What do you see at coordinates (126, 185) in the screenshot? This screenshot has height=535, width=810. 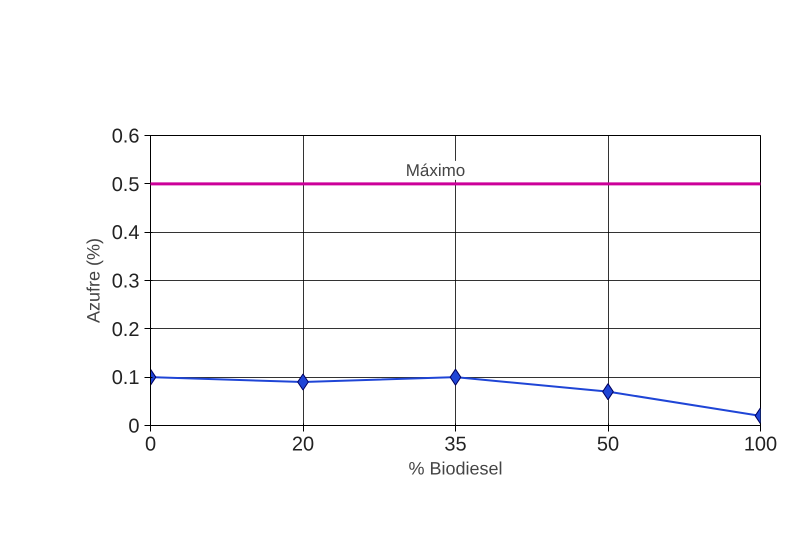 I see `y-tick-label: 0.5` at bounding box center [126, 185].